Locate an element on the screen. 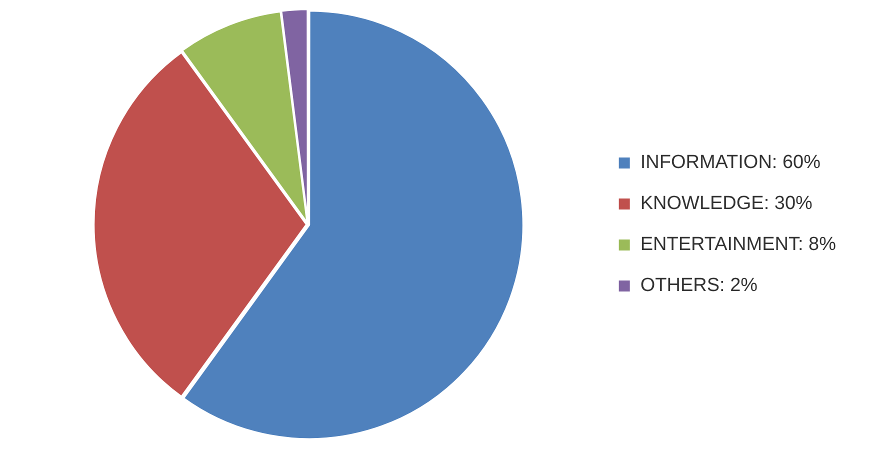 The width and height of the screenshot is (886, 449). legend-label: KNOWLEDGE: 30% is located at coordinates (726, 203).